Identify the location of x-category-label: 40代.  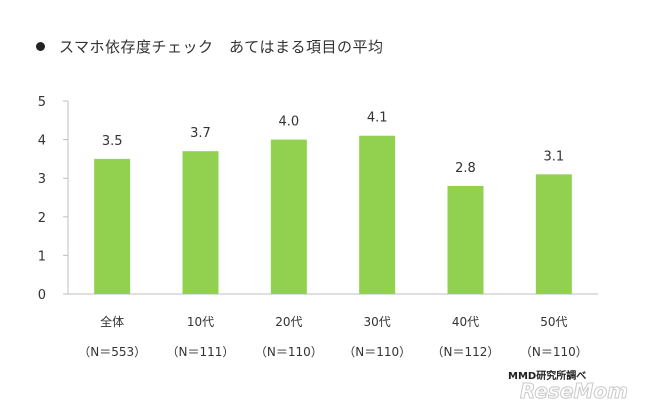
(465, 322).